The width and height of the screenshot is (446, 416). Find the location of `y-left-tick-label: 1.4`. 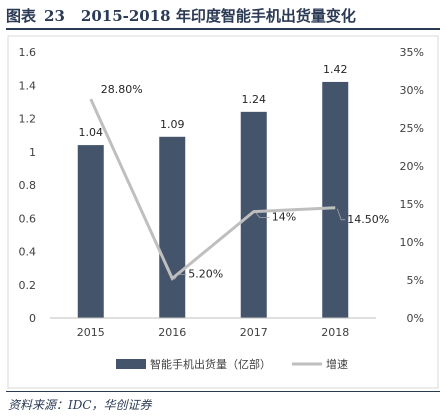

y-left-tick-label: 1.4 is located at coordinates (28, 85).